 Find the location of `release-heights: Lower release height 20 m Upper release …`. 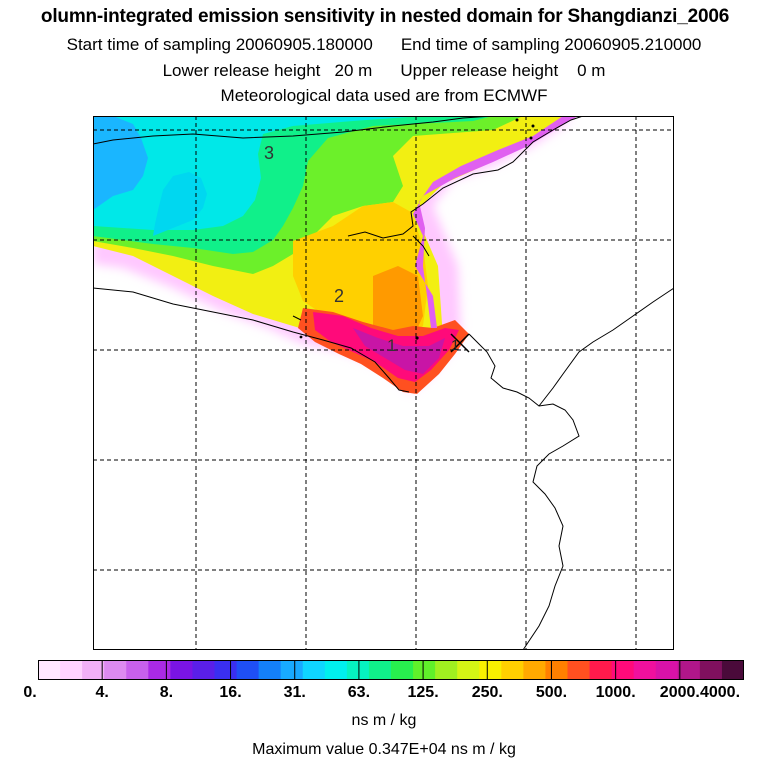

release-heights: Lower release height 20 m Upper release … is located at coordinates (384, 71).